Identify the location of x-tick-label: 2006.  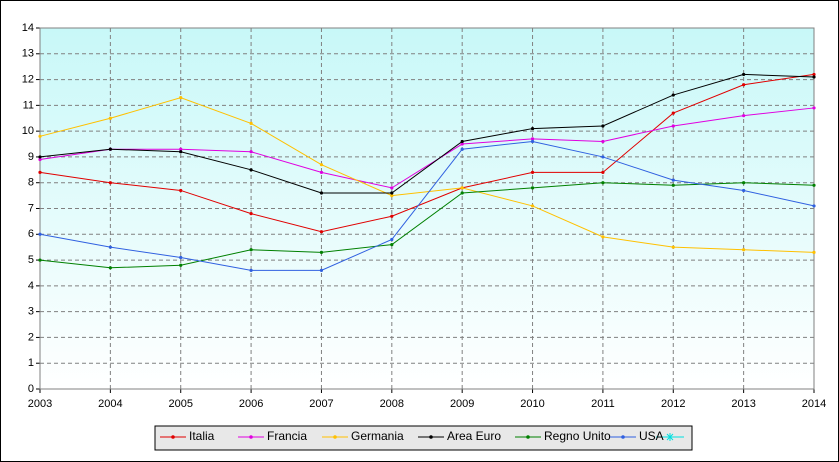
(251, 404).